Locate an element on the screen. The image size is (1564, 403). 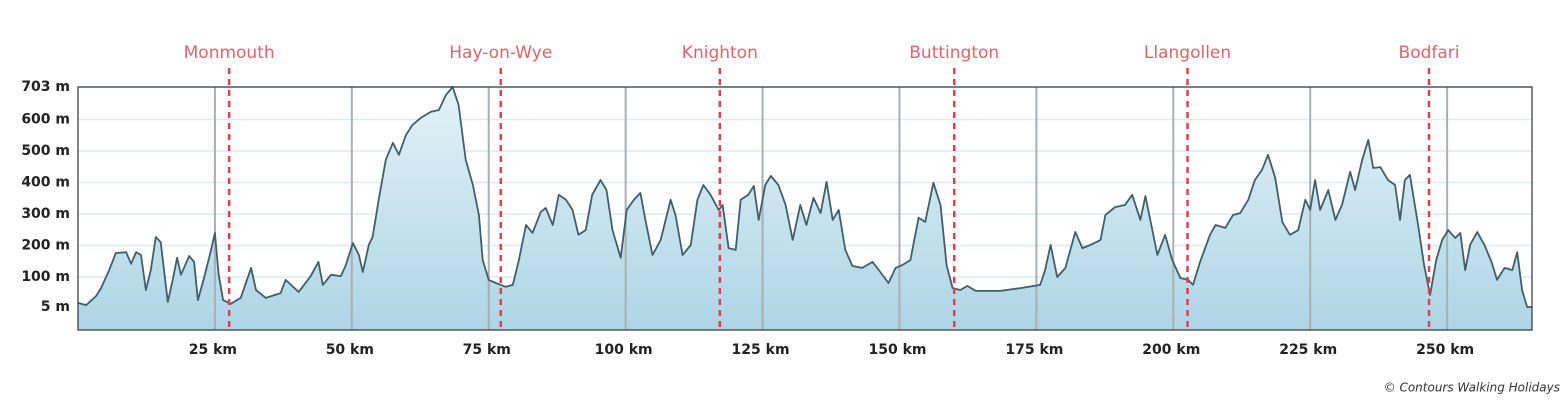
y-tick-label: 100 m is located at coordinates (45, 277).